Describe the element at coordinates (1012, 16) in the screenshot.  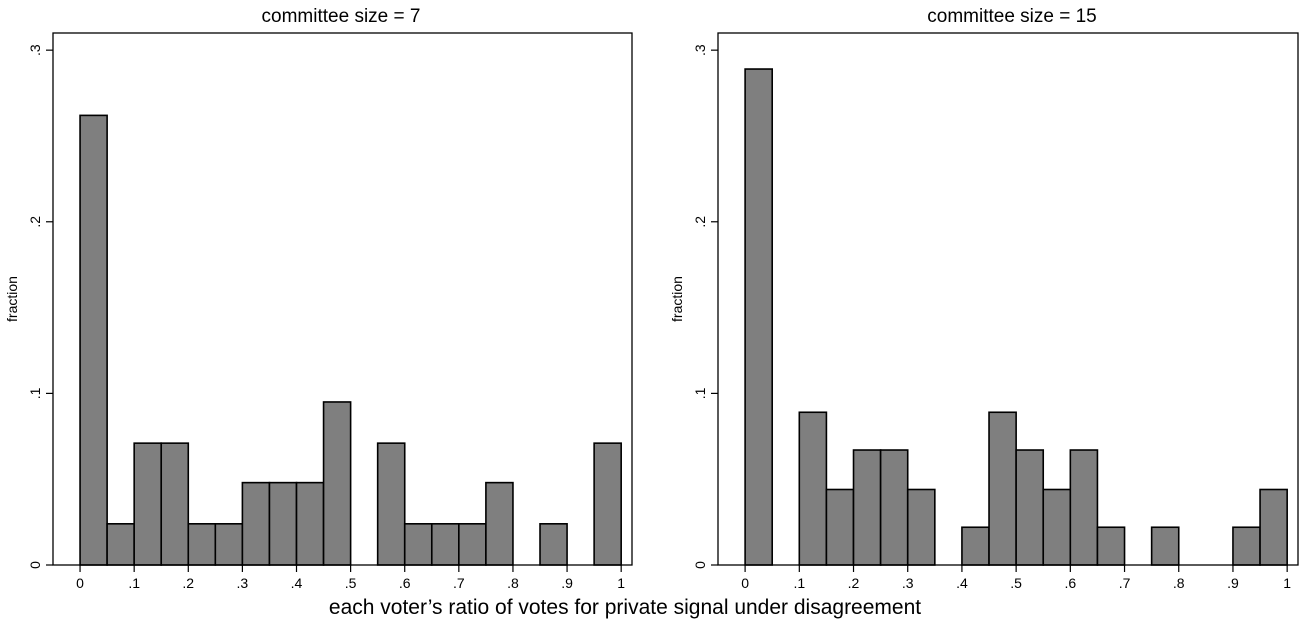
I see `panel-title: committee size = 15` at that location.